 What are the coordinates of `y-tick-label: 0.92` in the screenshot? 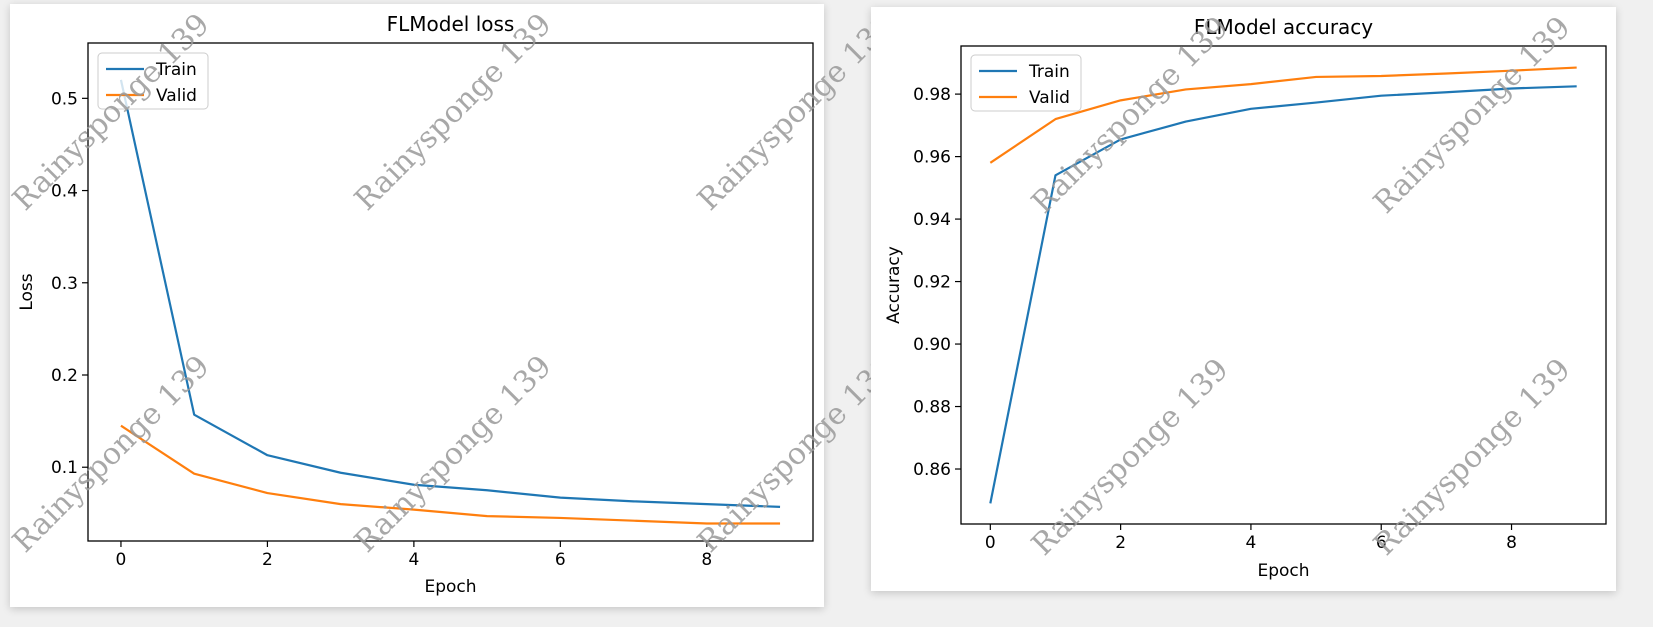 It's located at (932, 283).